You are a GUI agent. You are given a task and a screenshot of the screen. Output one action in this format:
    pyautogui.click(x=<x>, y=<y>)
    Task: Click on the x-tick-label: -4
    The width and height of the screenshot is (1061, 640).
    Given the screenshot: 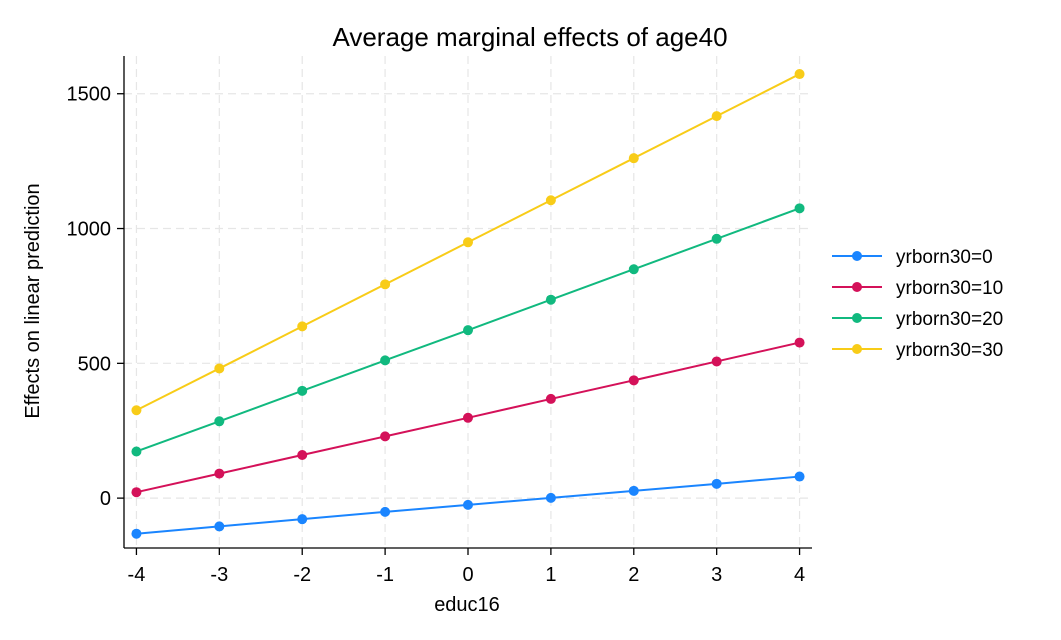 What is the action you would take?
    pyautogui.click(x=137, y=575)
    